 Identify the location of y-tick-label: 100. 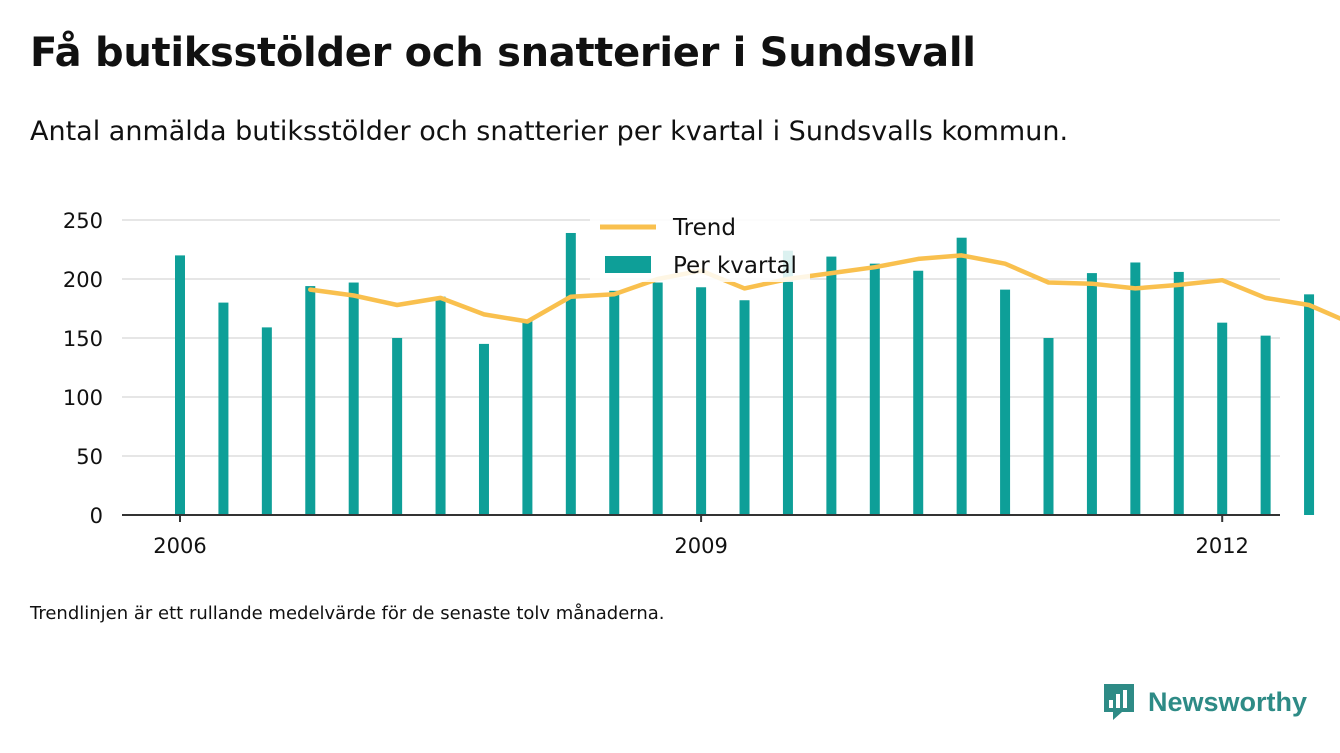
(83, 398).